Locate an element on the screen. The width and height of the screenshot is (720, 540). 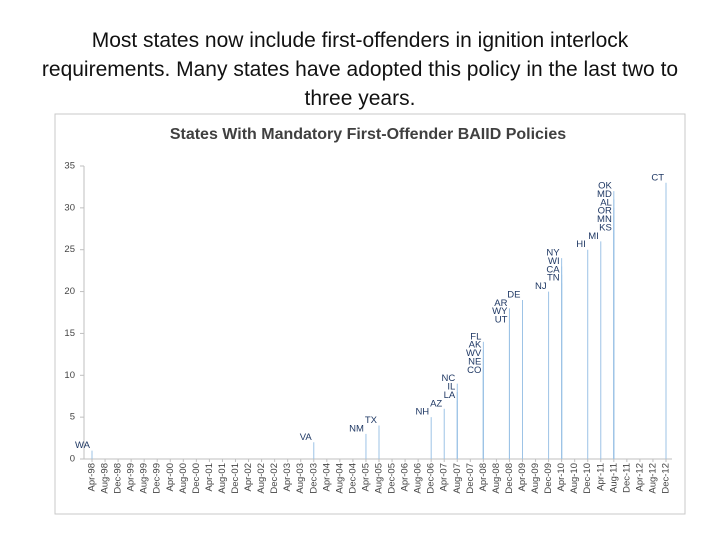
x-tick-label: Apr-08 is located at coordinates (483, 477).